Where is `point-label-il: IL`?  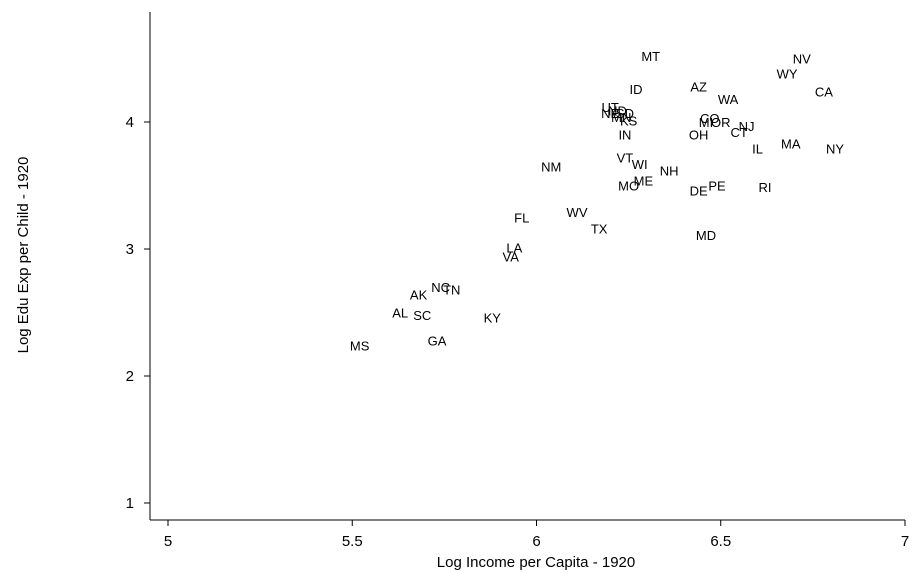 point-label-il: IL is located at coordinates (757, 149).